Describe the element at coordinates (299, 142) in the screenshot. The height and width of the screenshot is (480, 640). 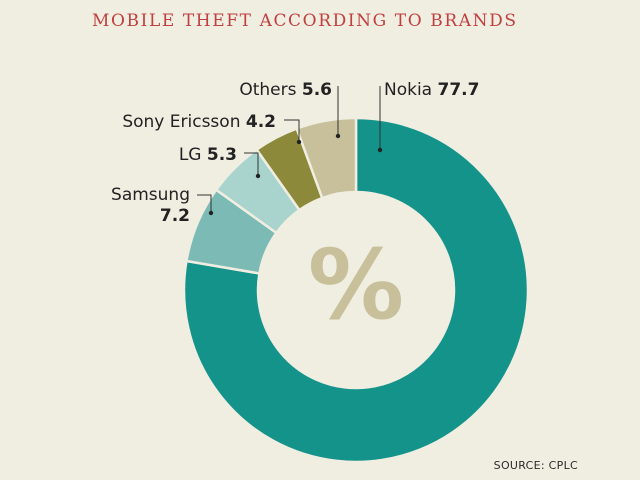
I see `leader-dot-sony-ericsson` at that location.